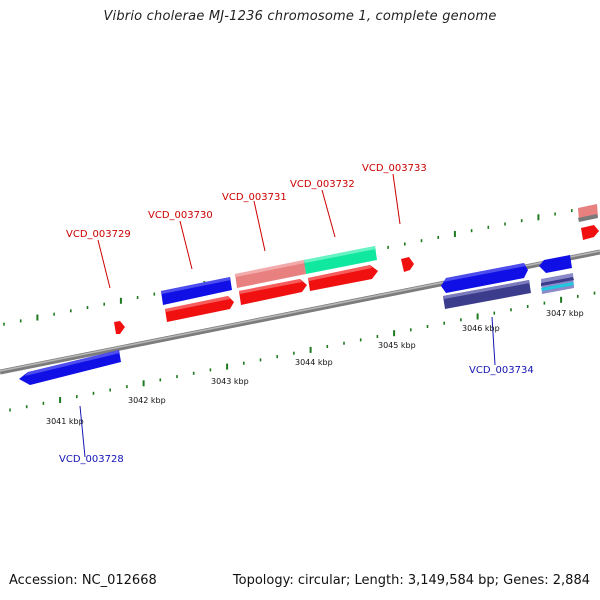 The height and width of the screenshot is (600, 600). I want to click on tick-label-3047: 3047 kbp, so click(565, 313).